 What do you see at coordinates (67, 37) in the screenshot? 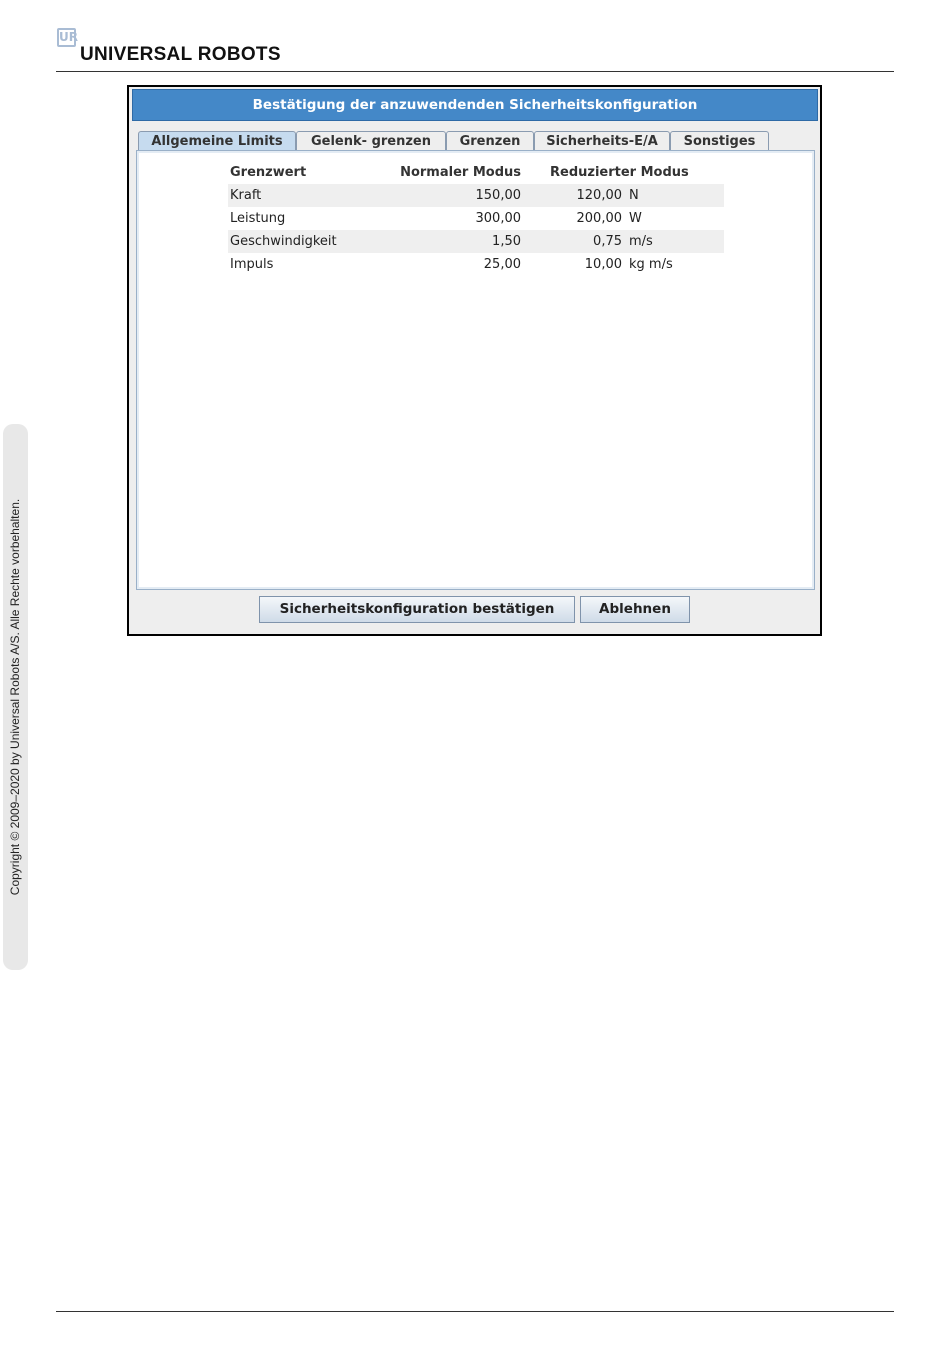
I see `ur-logo-icon: UR` at bounding box center [67, 37].